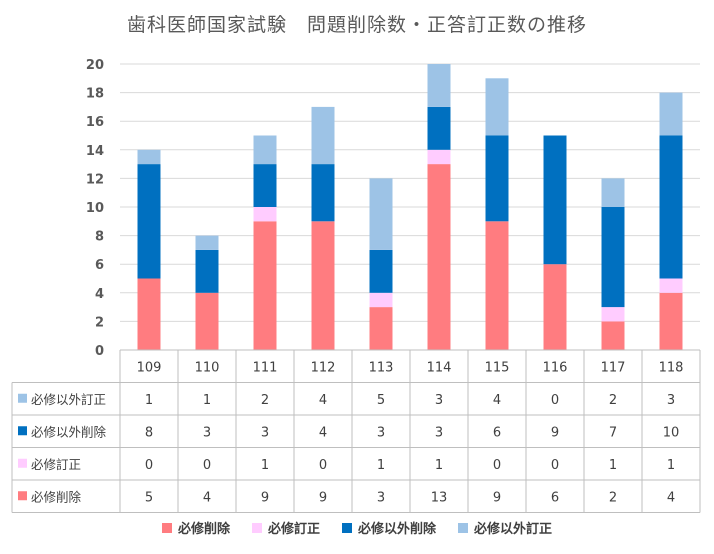 Image resolution: width=714 pixels, height=554 pixels. I want to click on y-tick-label: 2, so click(99, 322).